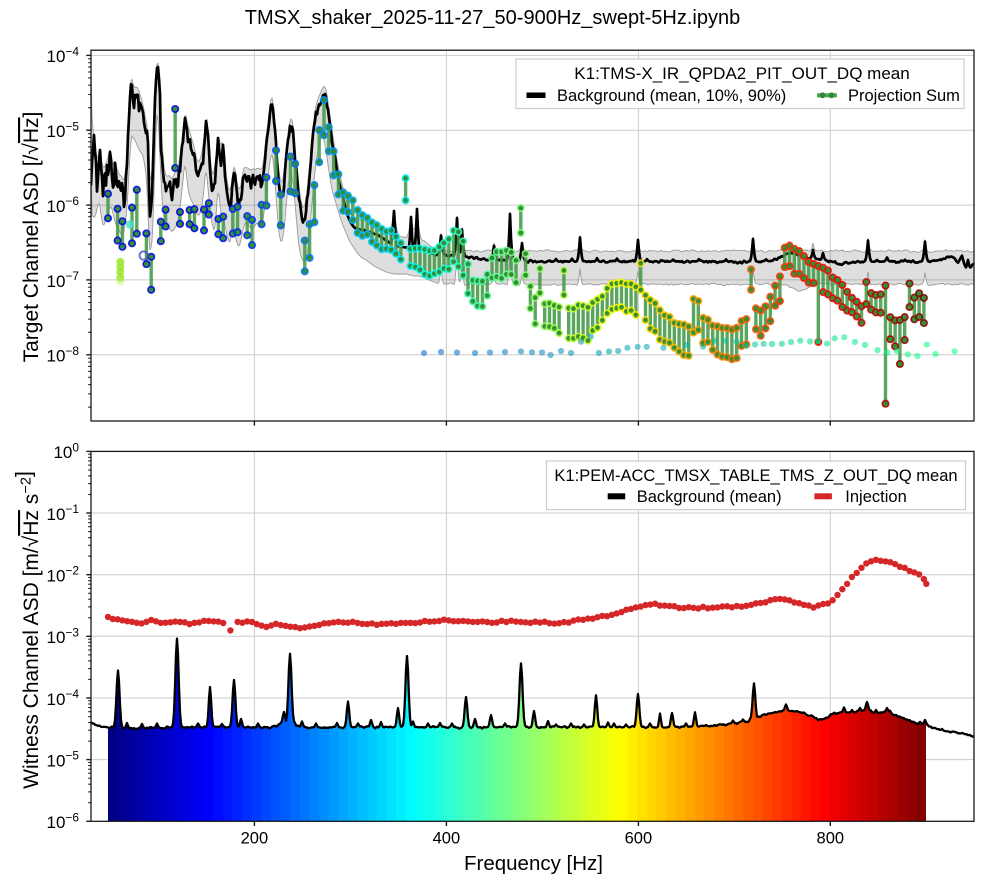  I want to click on svg-text: 400, so click(447, 839).